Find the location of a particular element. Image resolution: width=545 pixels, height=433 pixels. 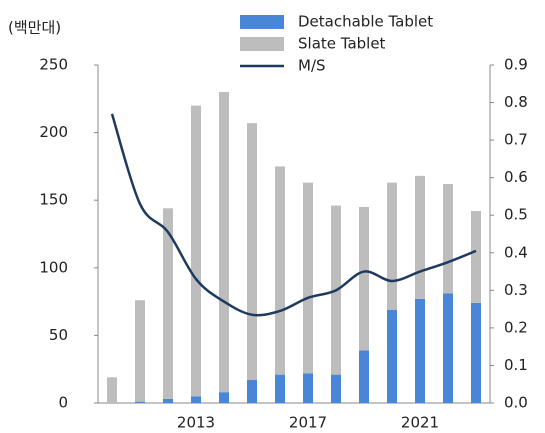

y2-tick-label: 0.2 is located at coordinates (516, 327).